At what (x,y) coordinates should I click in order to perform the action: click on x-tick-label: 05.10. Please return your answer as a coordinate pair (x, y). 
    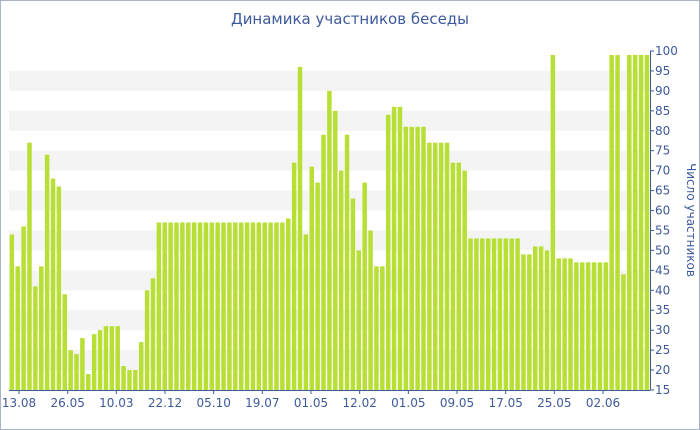
    Looking at the image, I should click on (213, 403).